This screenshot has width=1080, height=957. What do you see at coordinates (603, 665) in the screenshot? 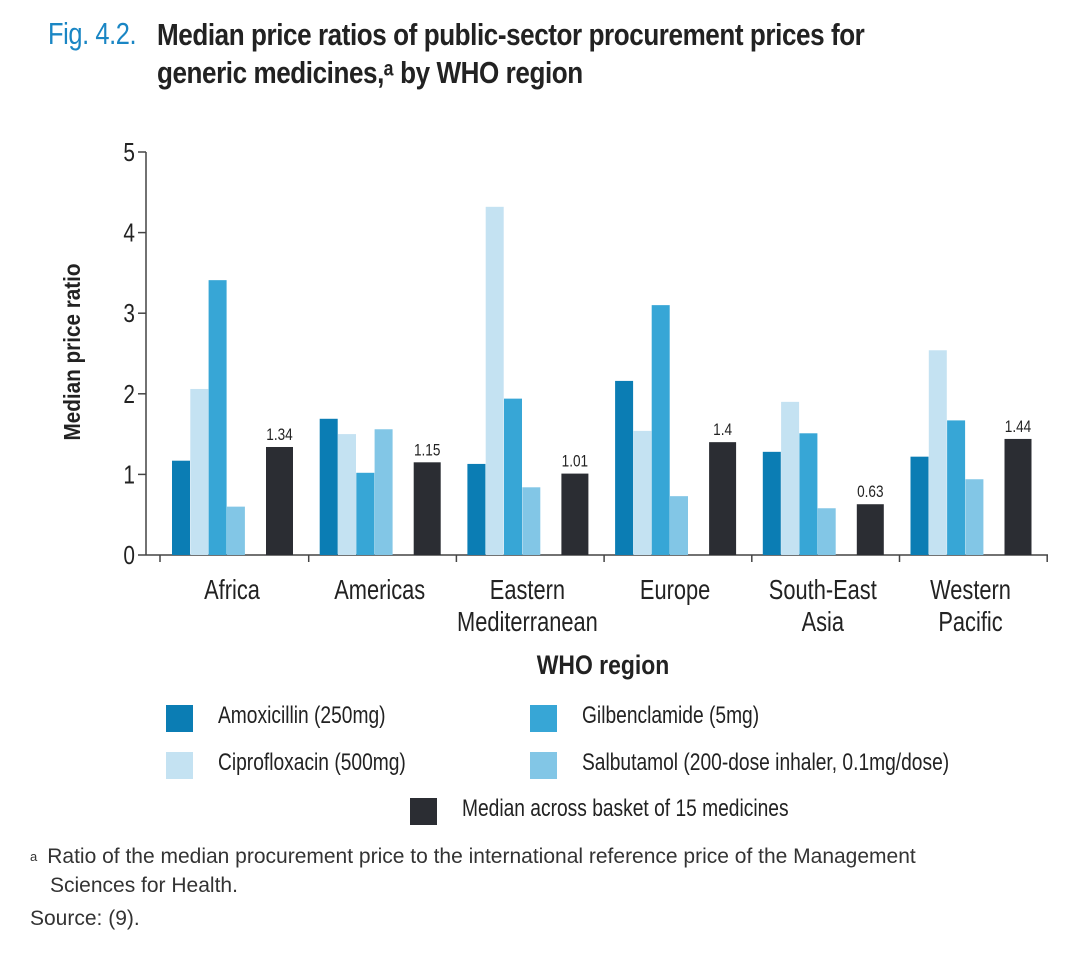
I see `x-axis-title: WHO region` at bounding box center [603, 665].